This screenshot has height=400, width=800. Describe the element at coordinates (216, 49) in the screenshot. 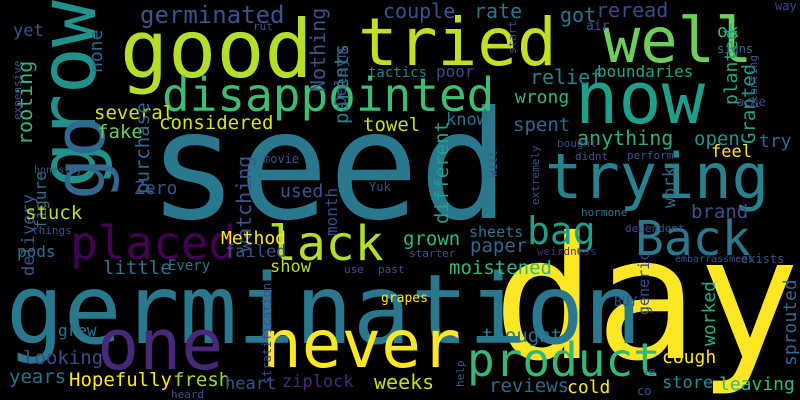

I see `word-good: good` at that location.